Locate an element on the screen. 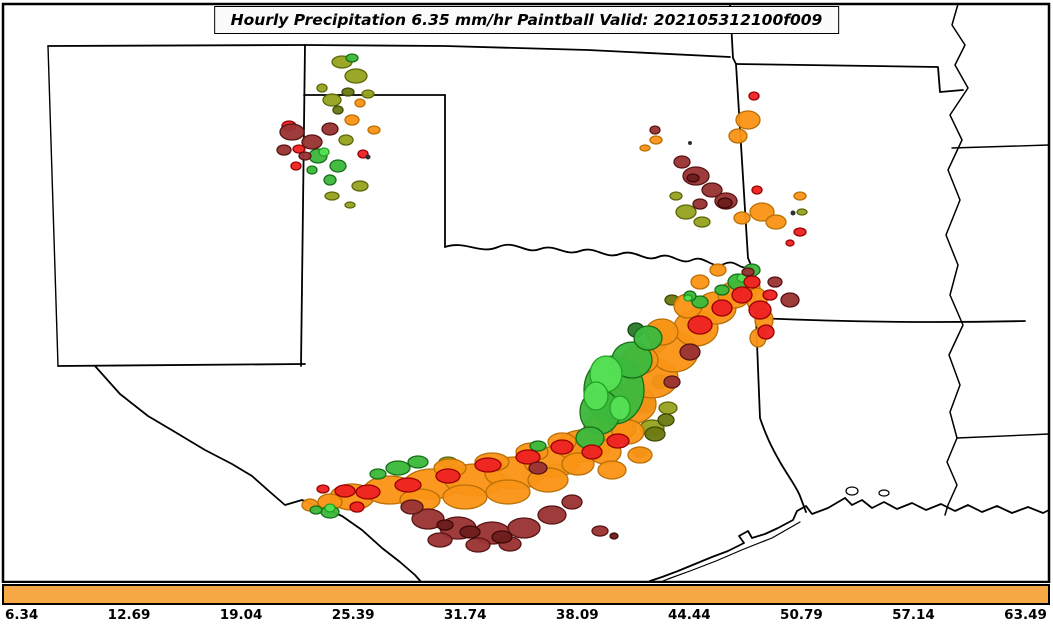  colorbar-fill is located at coordinates (526, 594).